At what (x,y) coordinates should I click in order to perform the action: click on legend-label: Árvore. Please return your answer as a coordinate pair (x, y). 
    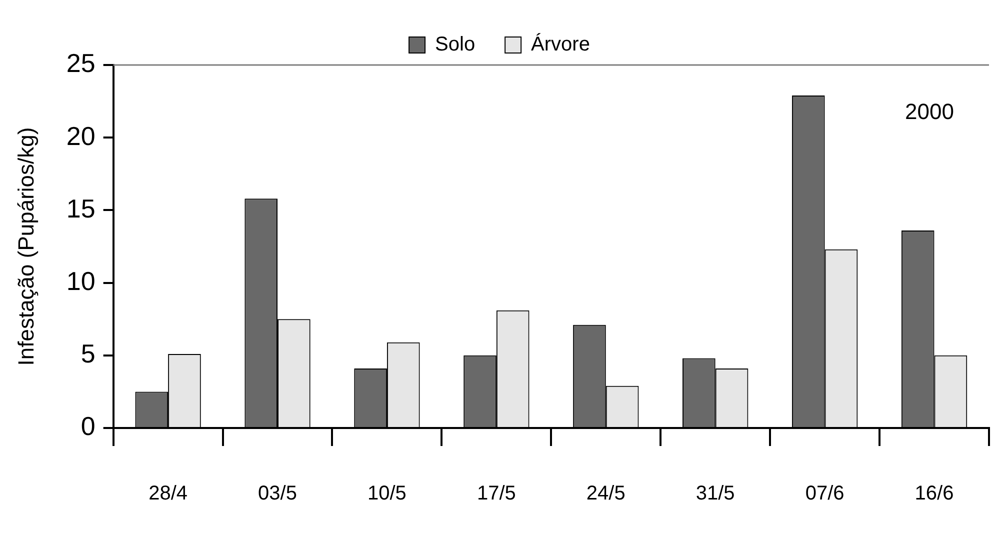
    Looking at the image, I should click on (560, 44).